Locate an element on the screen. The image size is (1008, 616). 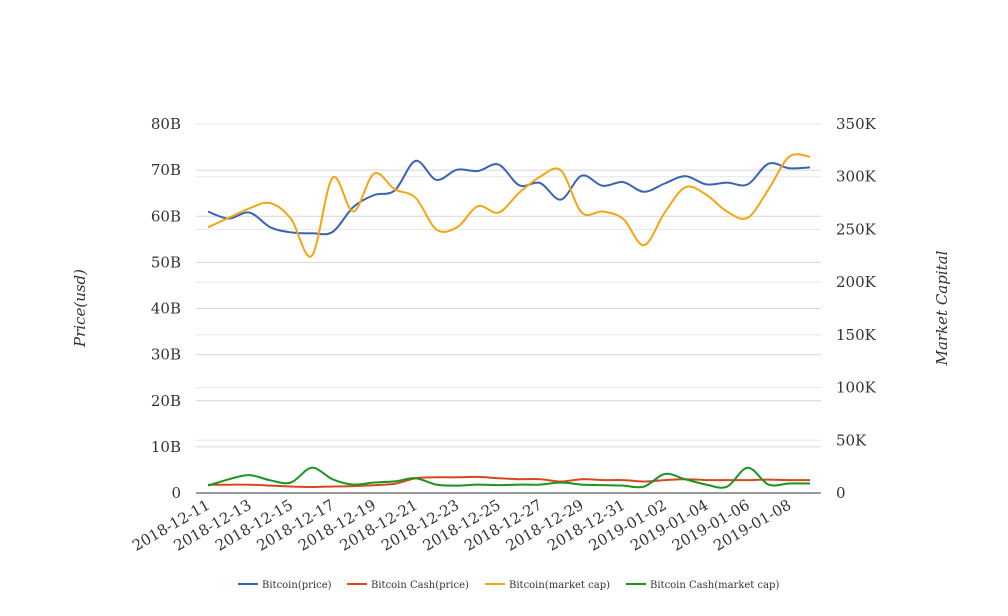
y-tick-label: 60B is located at coordinates (166, 216).